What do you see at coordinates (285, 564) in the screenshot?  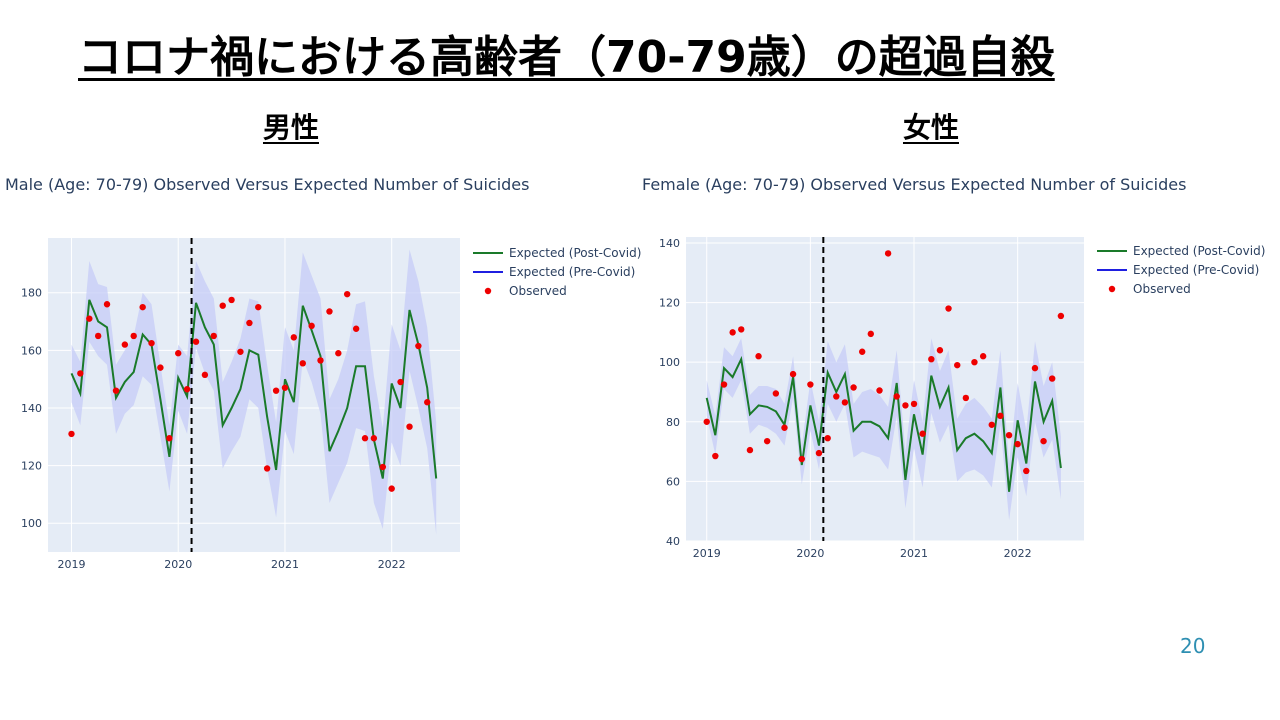 I see `x-tick-label: 2021` at bounding box center [285, 564].